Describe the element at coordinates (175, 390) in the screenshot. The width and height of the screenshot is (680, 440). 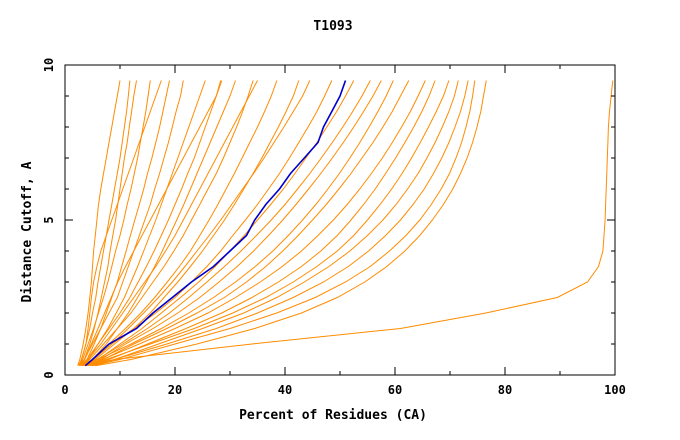
I see `x-tick-label: 20` at that location.